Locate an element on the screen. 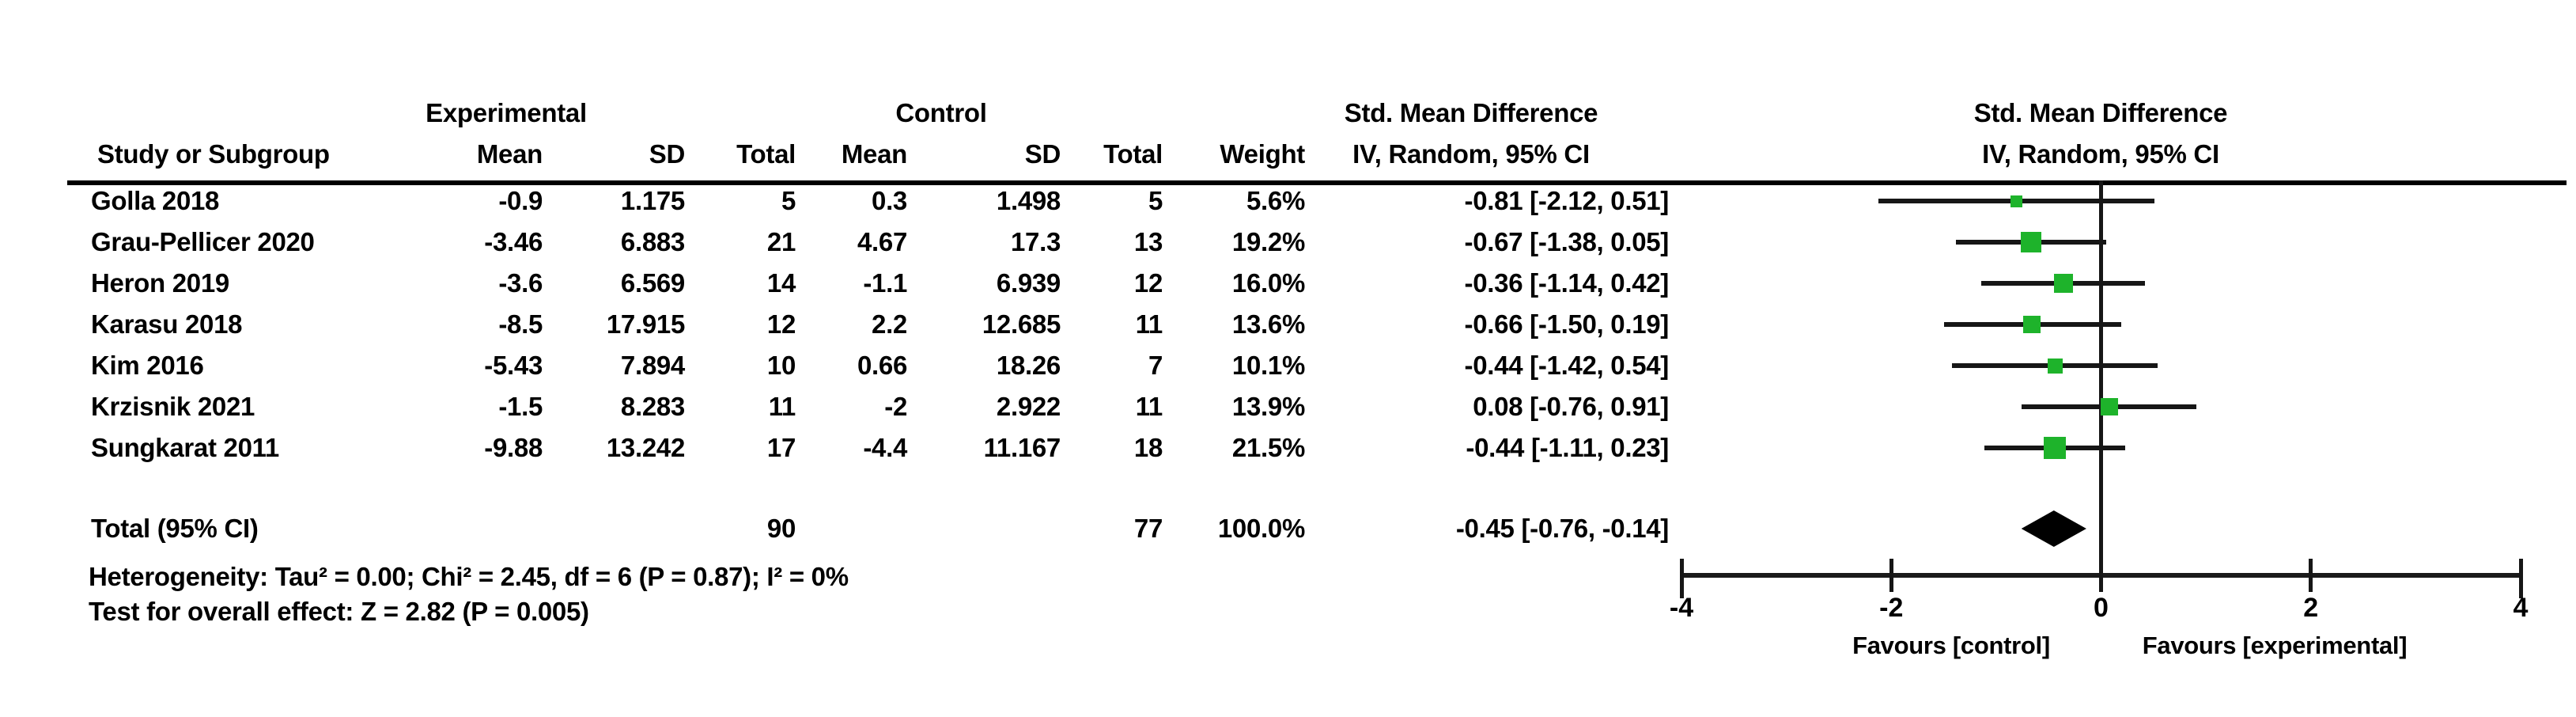 The width and height of the screenshot is (2576, 717). favours-control-label: Favours [control] is located at coordinates (1951, 646).